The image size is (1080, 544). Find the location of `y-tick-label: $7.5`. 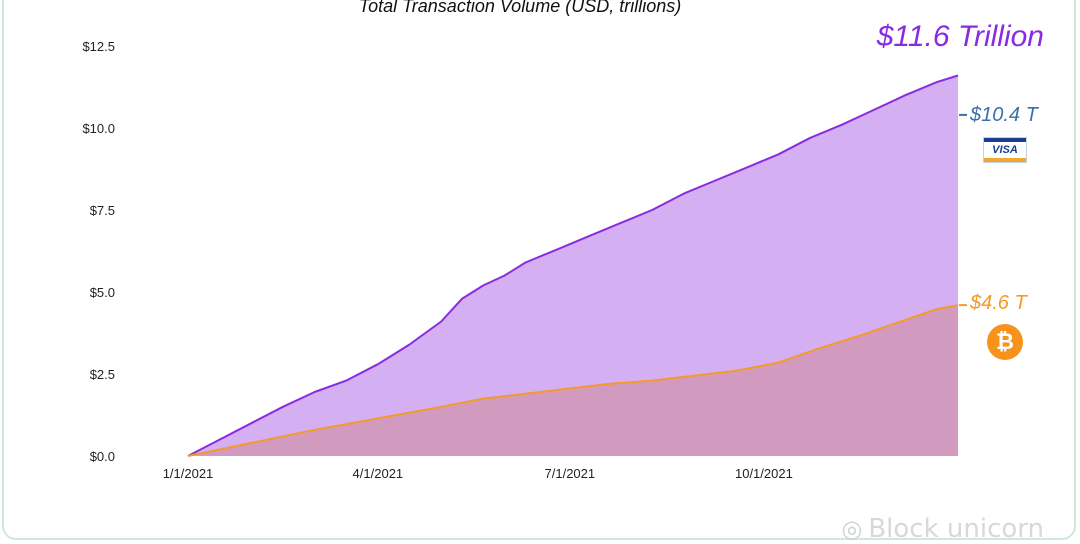

y-tick-label: $7.5 is located at coordinates (102, 210).